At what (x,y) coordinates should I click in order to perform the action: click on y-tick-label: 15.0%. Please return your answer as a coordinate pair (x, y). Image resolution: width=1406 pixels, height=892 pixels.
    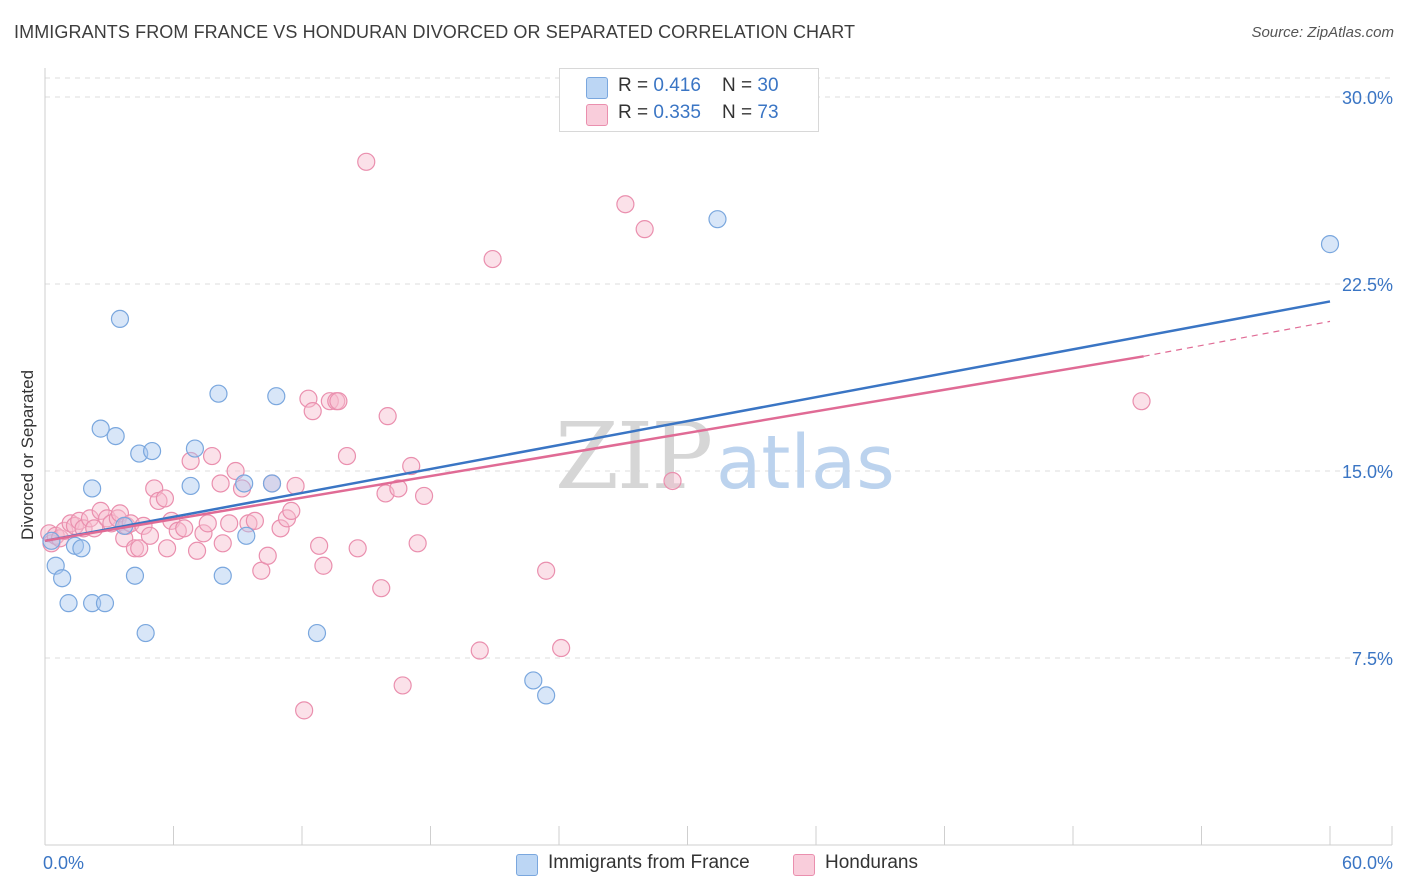
    Looking at the image, I should click on (1367, 472).